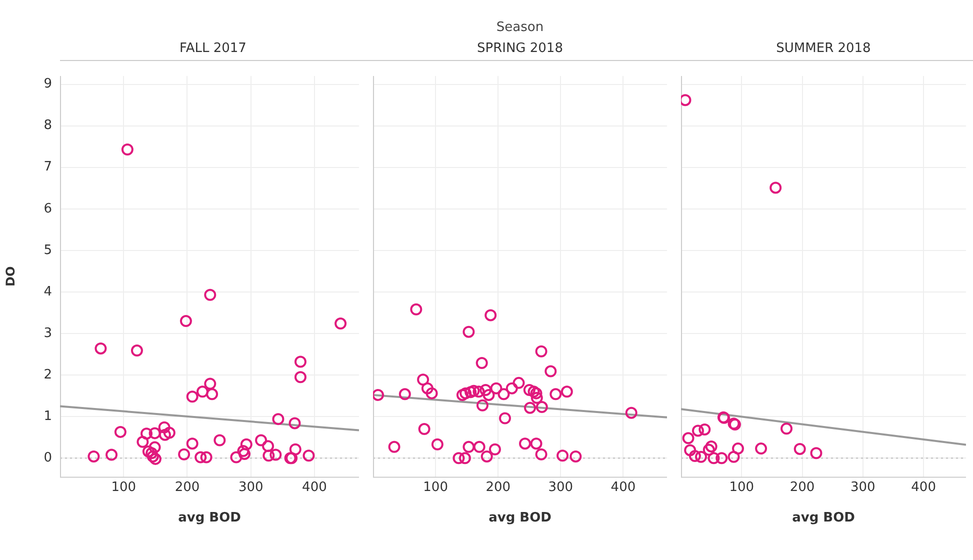 The height and width of the screenshot is (560, 973). What do you see at coordinates (48, 333) in the screenshot?
I see `y-tick-label: 3` at bounding box center [48, 333].